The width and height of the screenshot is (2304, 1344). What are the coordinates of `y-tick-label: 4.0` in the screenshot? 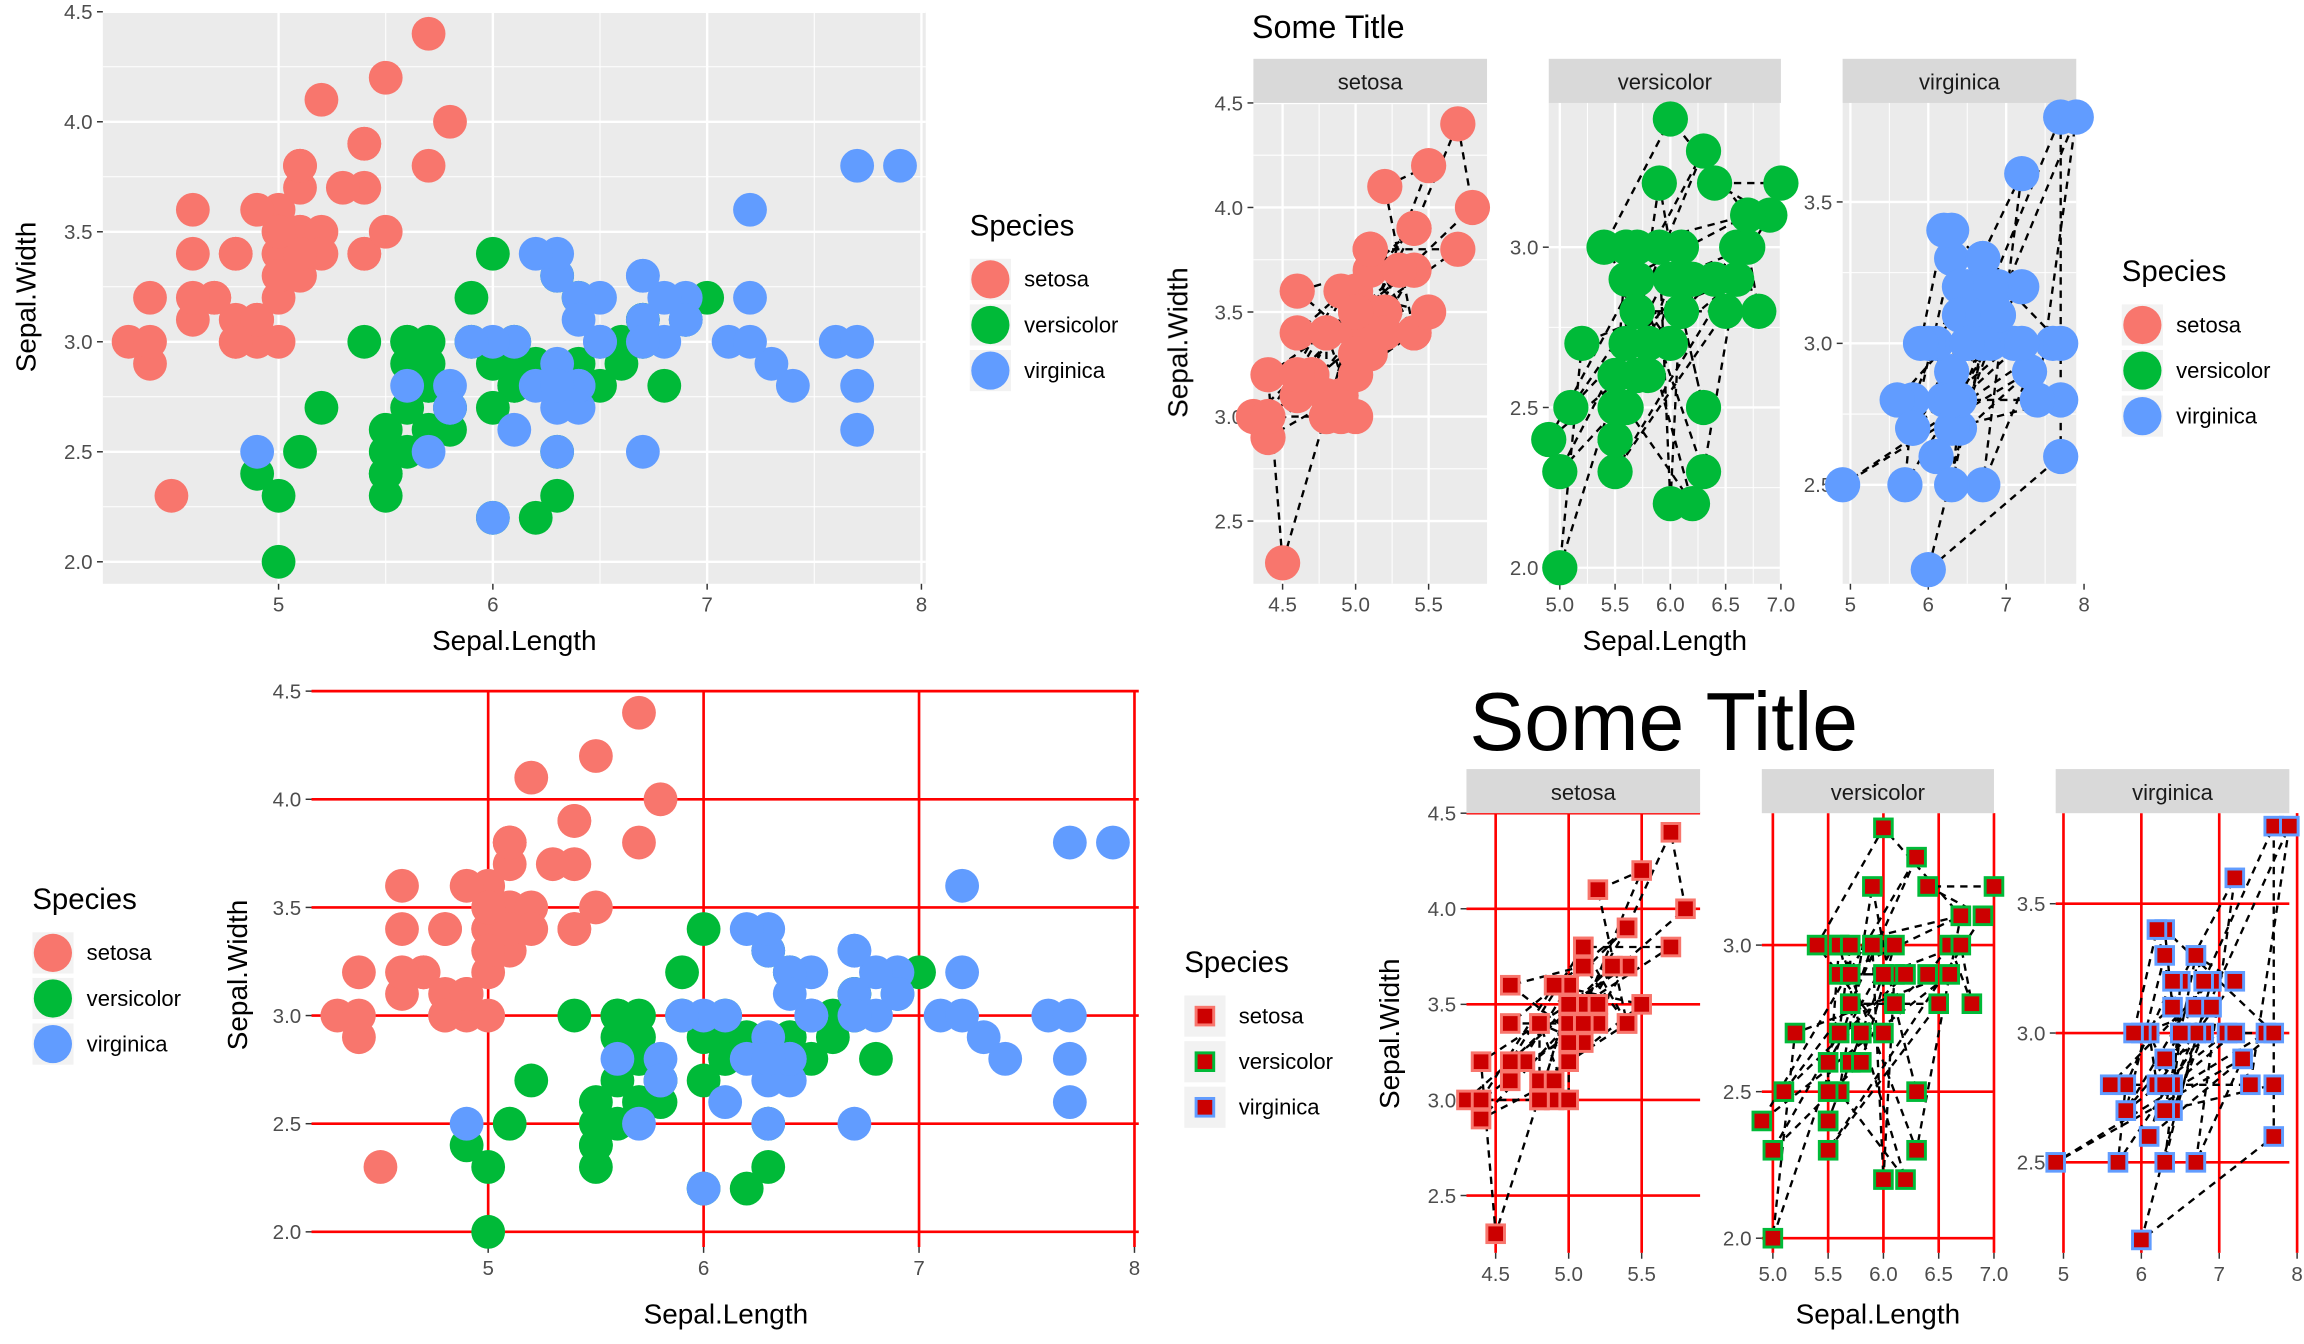 It's located at (1442, 909).